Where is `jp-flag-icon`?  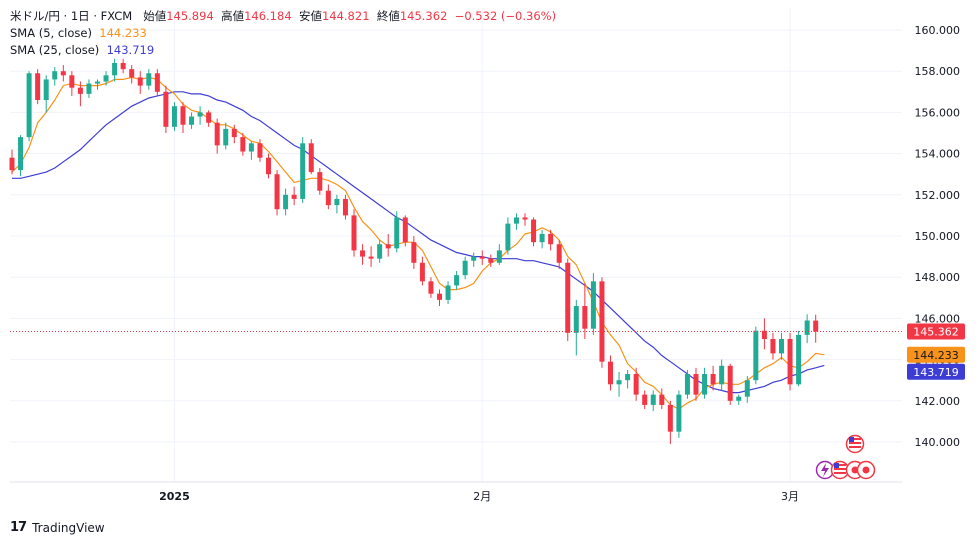
jp-flag-icon is located at coordinates (866, 470).